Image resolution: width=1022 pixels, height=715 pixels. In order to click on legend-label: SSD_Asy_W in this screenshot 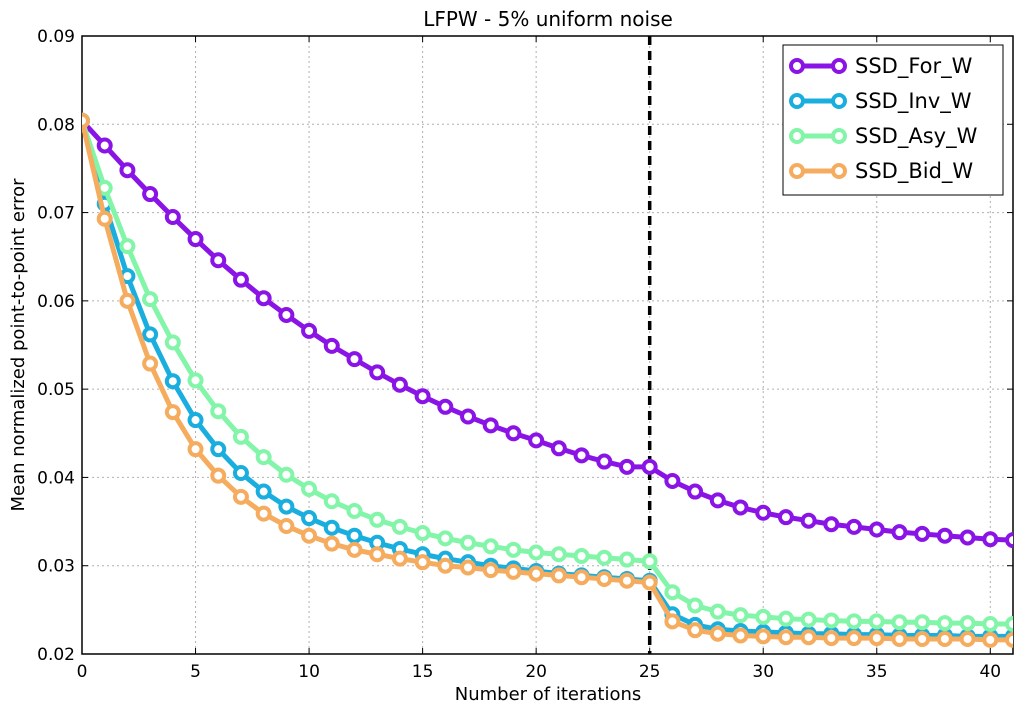, I will do `click(916, 136)`.